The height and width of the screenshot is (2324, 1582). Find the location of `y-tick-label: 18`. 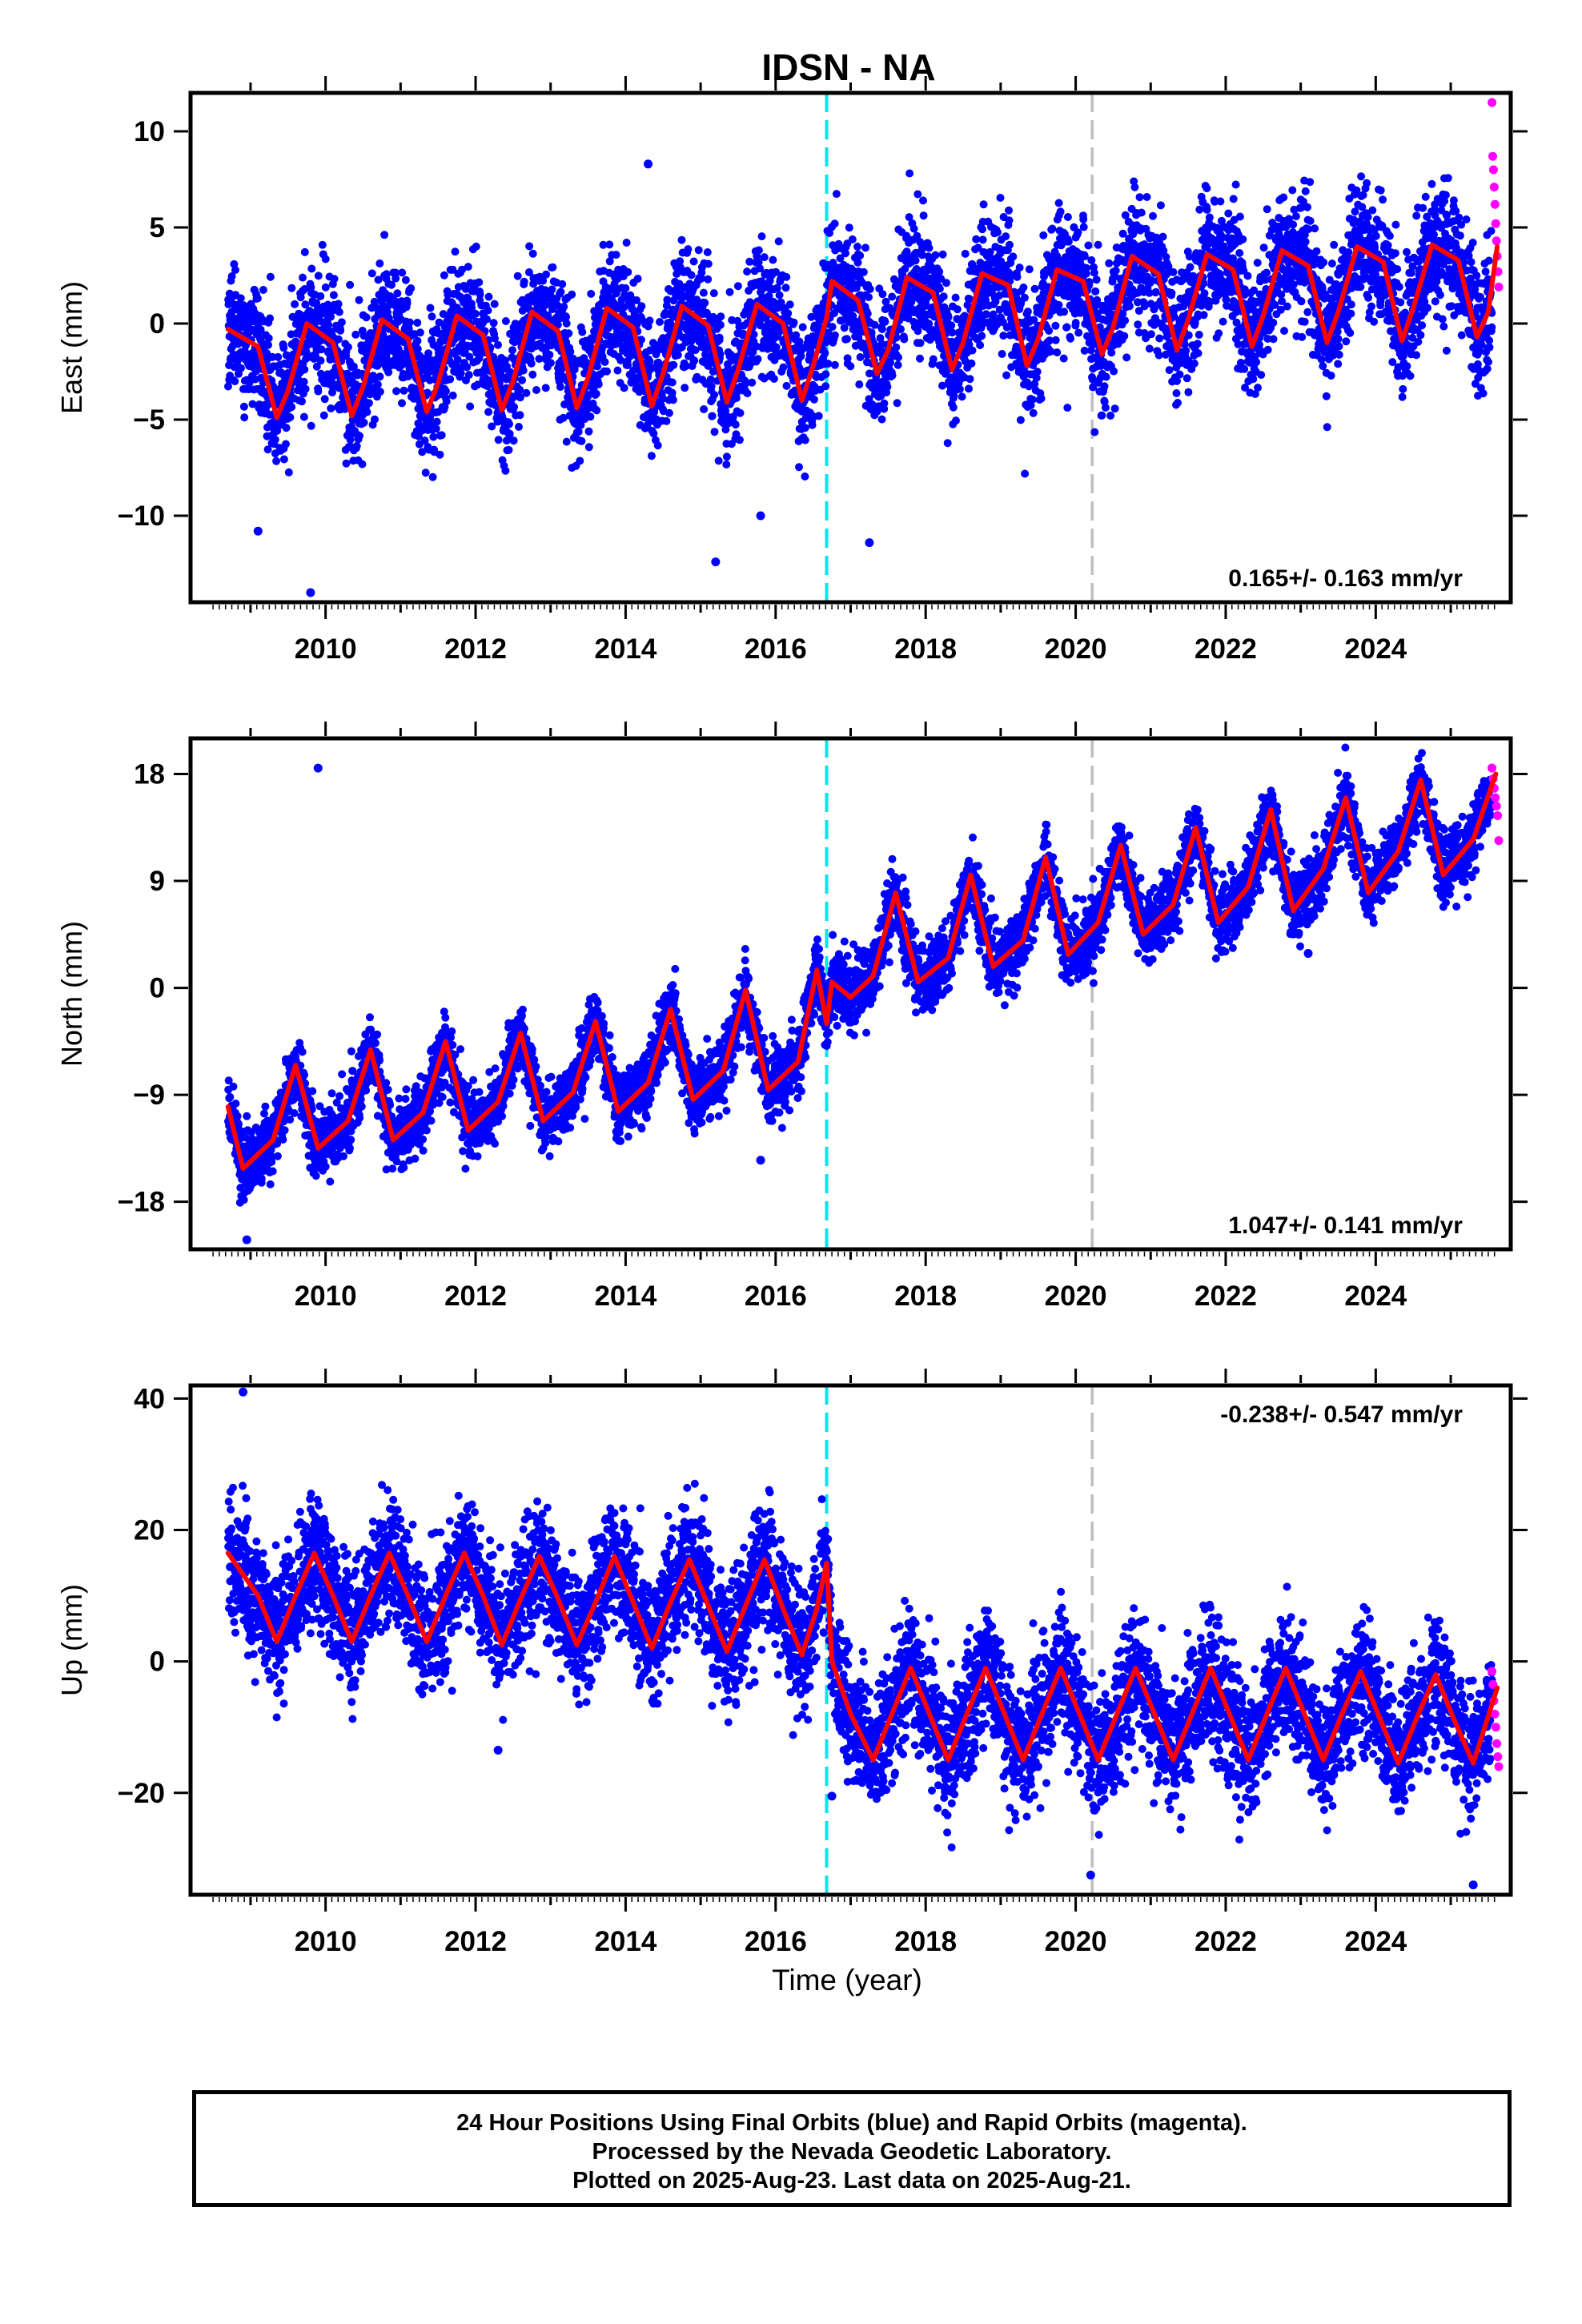

y-tick-label: 18 is located at coordinates (149, 774).